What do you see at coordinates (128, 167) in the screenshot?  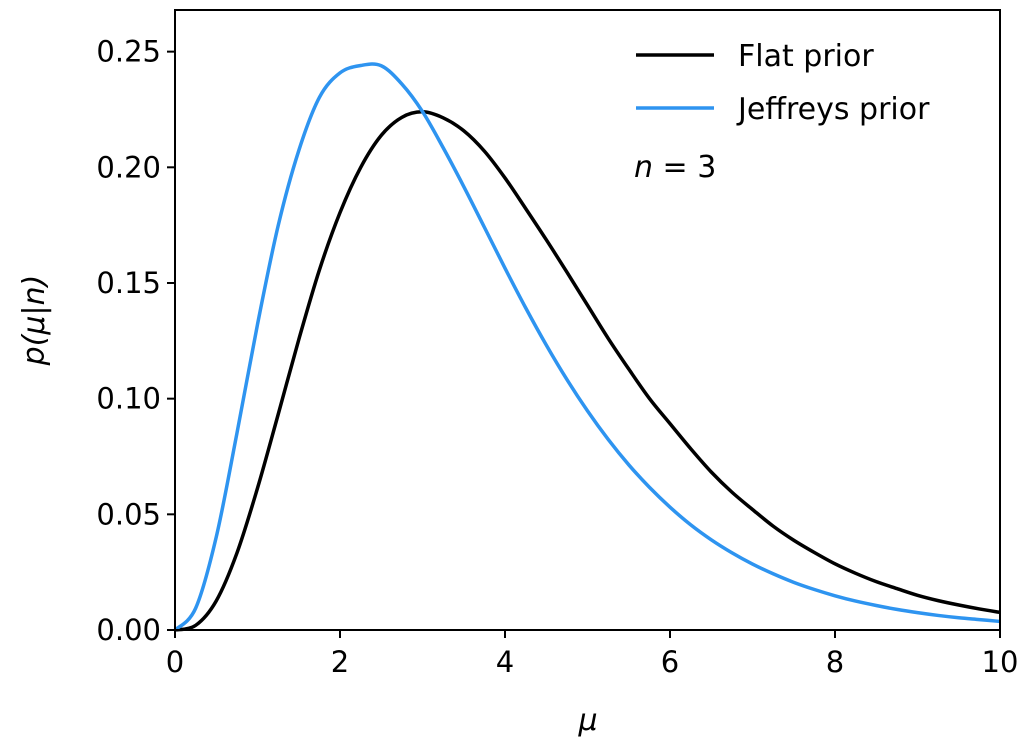 I see `y-tick-label: 0.20` at bounding box center [128, 167].